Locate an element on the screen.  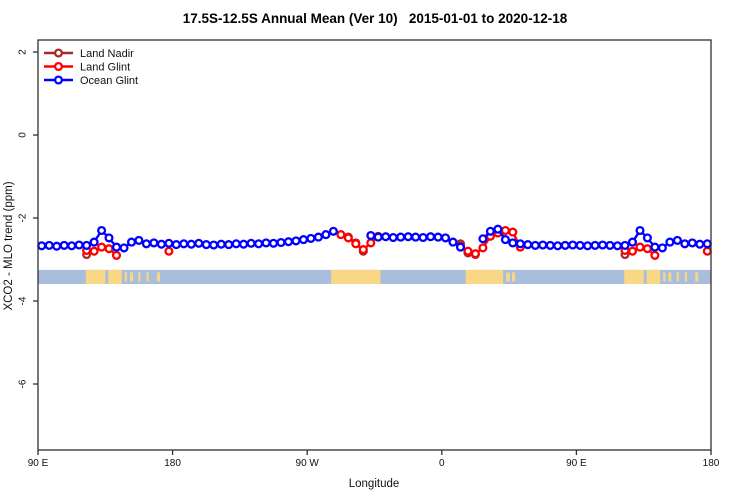
legend-marker is located at coordinates (58, 80).